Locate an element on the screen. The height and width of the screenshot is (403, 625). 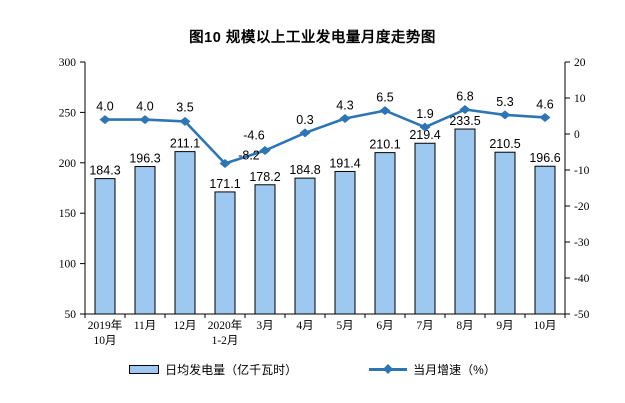
y-axis-right-tick-label: 10 is located at coordinates (580, 99).